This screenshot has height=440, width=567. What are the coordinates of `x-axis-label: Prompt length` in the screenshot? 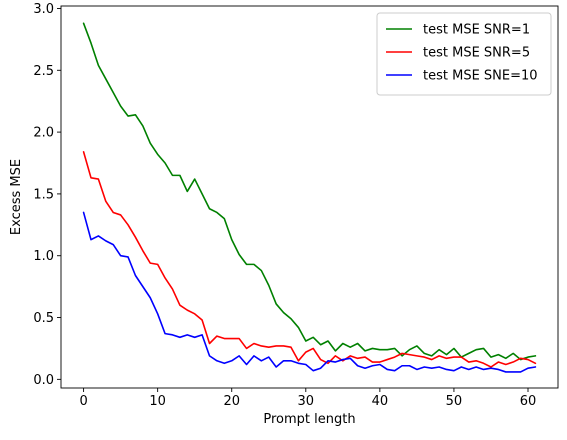 It's located at (309, 419).